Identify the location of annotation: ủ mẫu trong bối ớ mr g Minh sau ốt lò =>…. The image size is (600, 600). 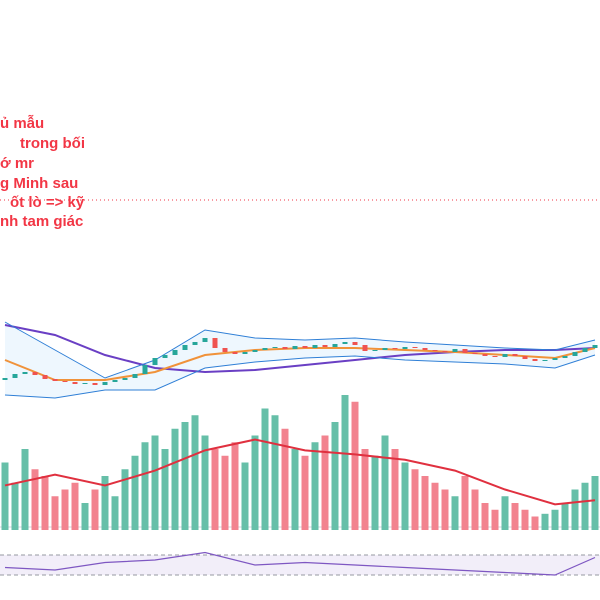
(42, 172).